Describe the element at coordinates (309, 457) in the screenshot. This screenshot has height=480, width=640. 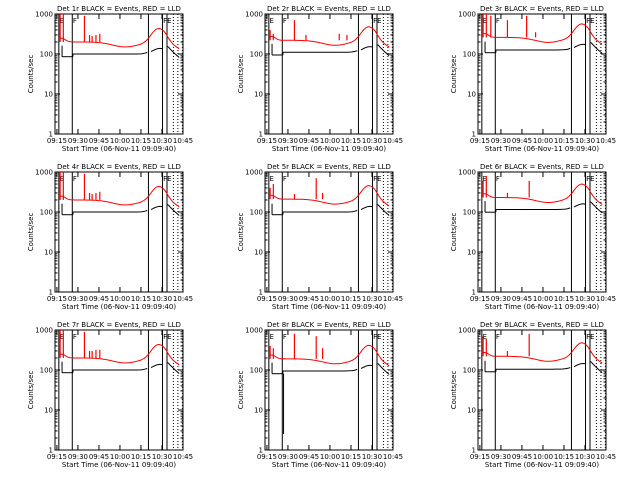
I see `x-tick-label: 09:45` at that location.